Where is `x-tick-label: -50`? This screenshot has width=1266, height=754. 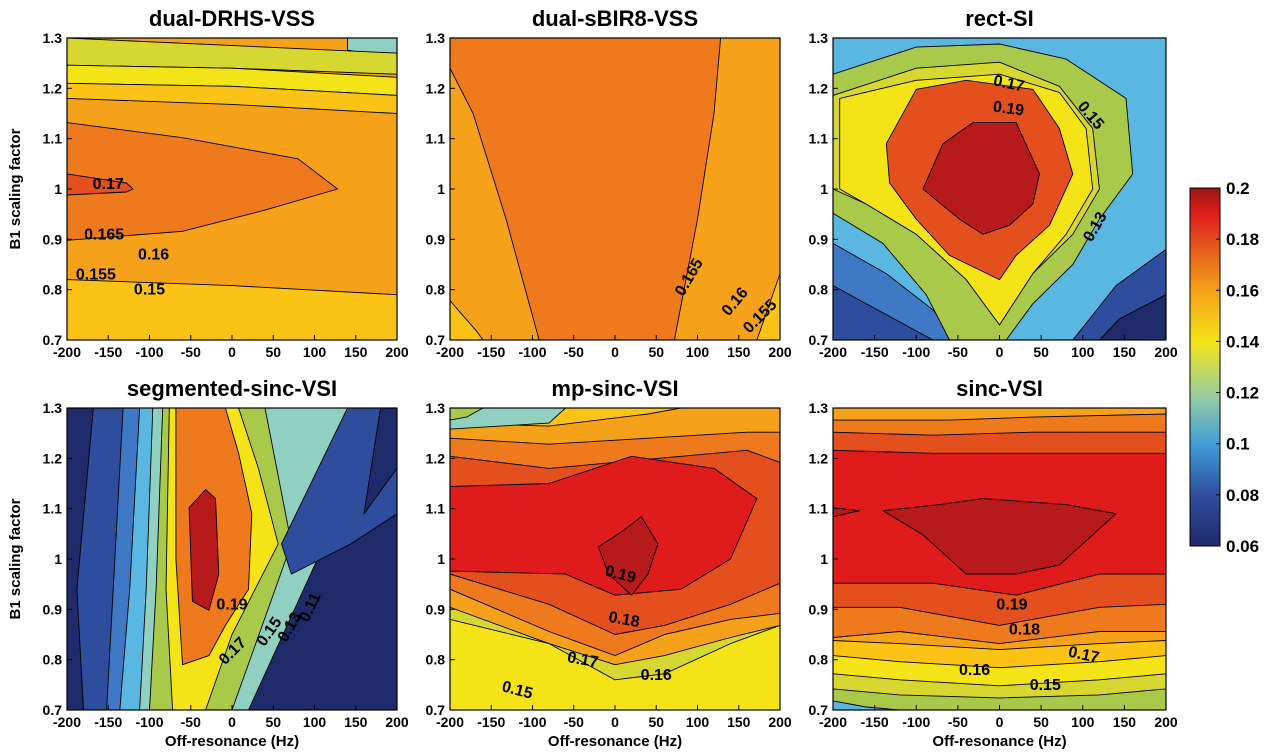 x-tick-label: -50 is located at coordinates (574, 352).